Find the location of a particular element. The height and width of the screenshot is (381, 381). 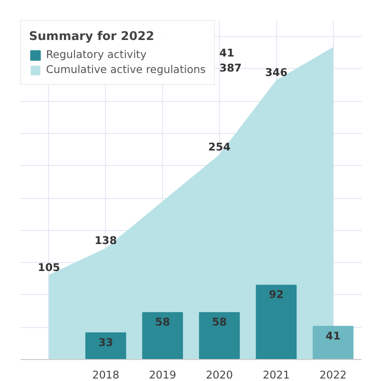

data-label: 92 is located at coordinates (276, 295).